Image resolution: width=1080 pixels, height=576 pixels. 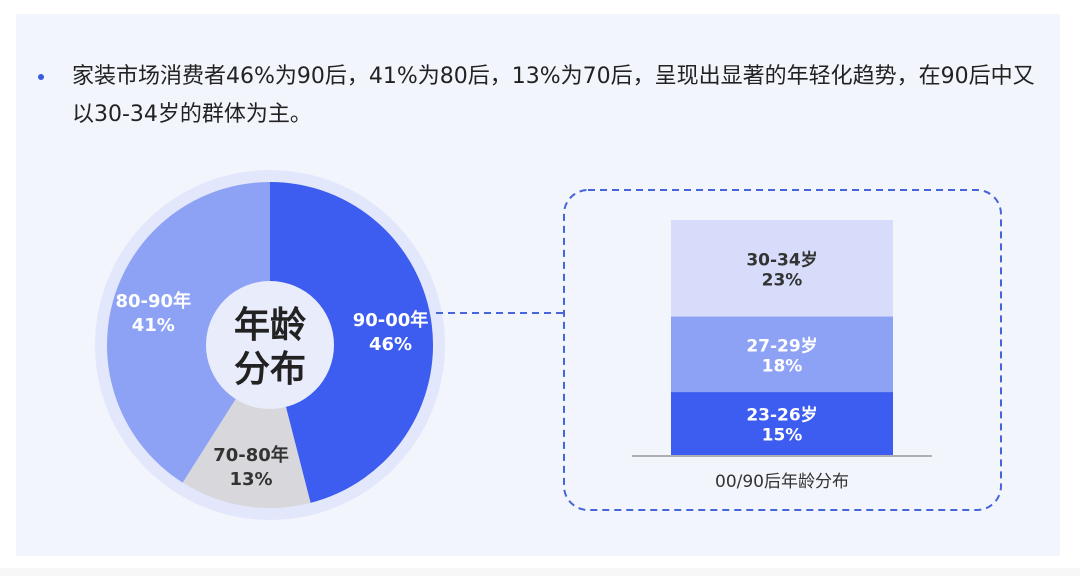 I want to click on pie-slice-label-0: 90-00年, so click(x=391, y=320).